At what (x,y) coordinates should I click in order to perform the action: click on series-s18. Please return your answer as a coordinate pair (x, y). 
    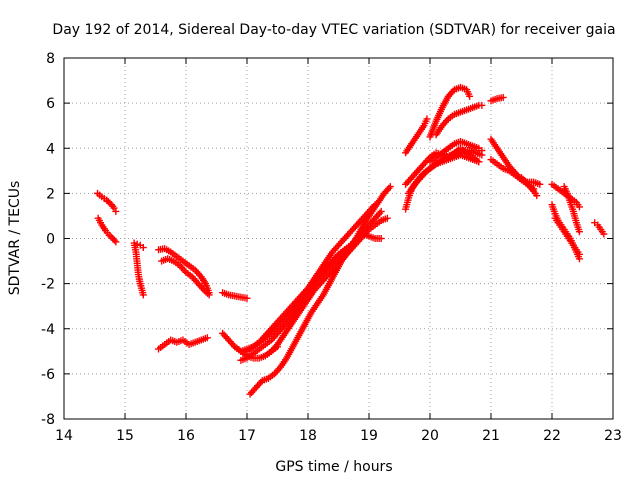
    Looking at the image, I should click on (456, 151).